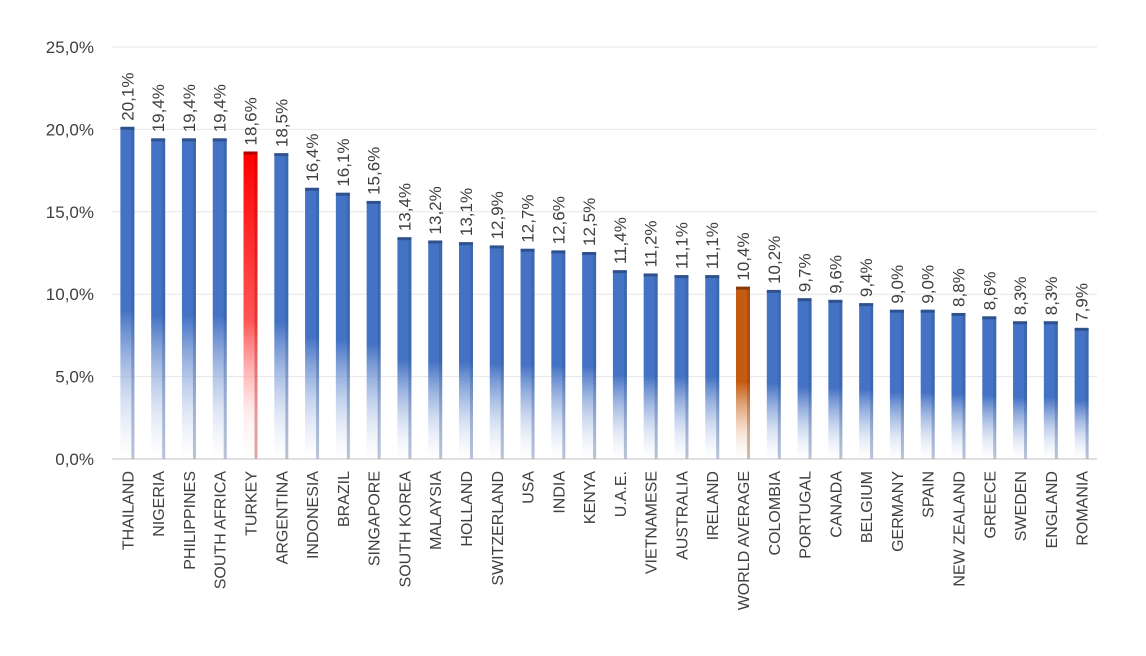 The width and height of the screenshot is (1146, 656). Describe the element at coordinates (190, 520) in the screenshot. I see `x-tick-label: PHILIPPINES` at that location.